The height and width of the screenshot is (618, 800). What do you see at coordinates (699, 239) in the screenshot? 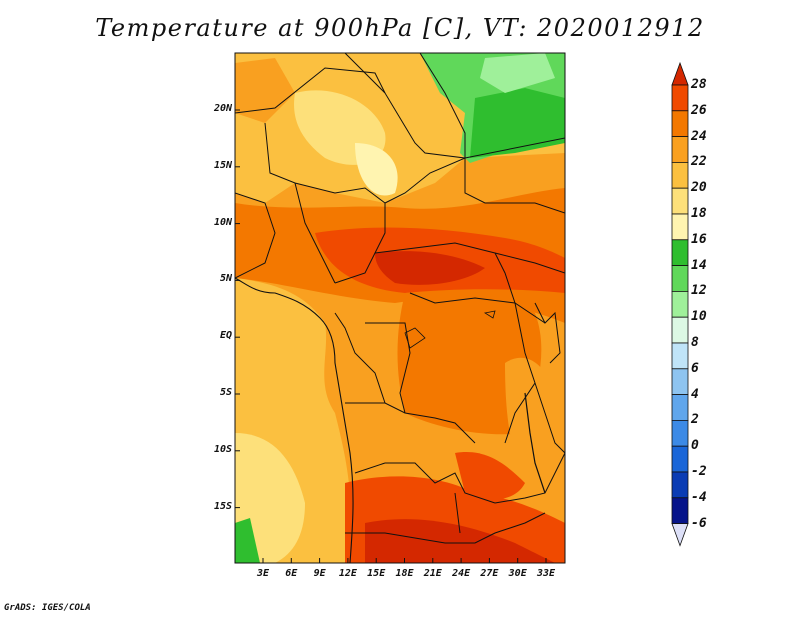
I see `colorbar-label: 16` at bounding box center [699, 239].